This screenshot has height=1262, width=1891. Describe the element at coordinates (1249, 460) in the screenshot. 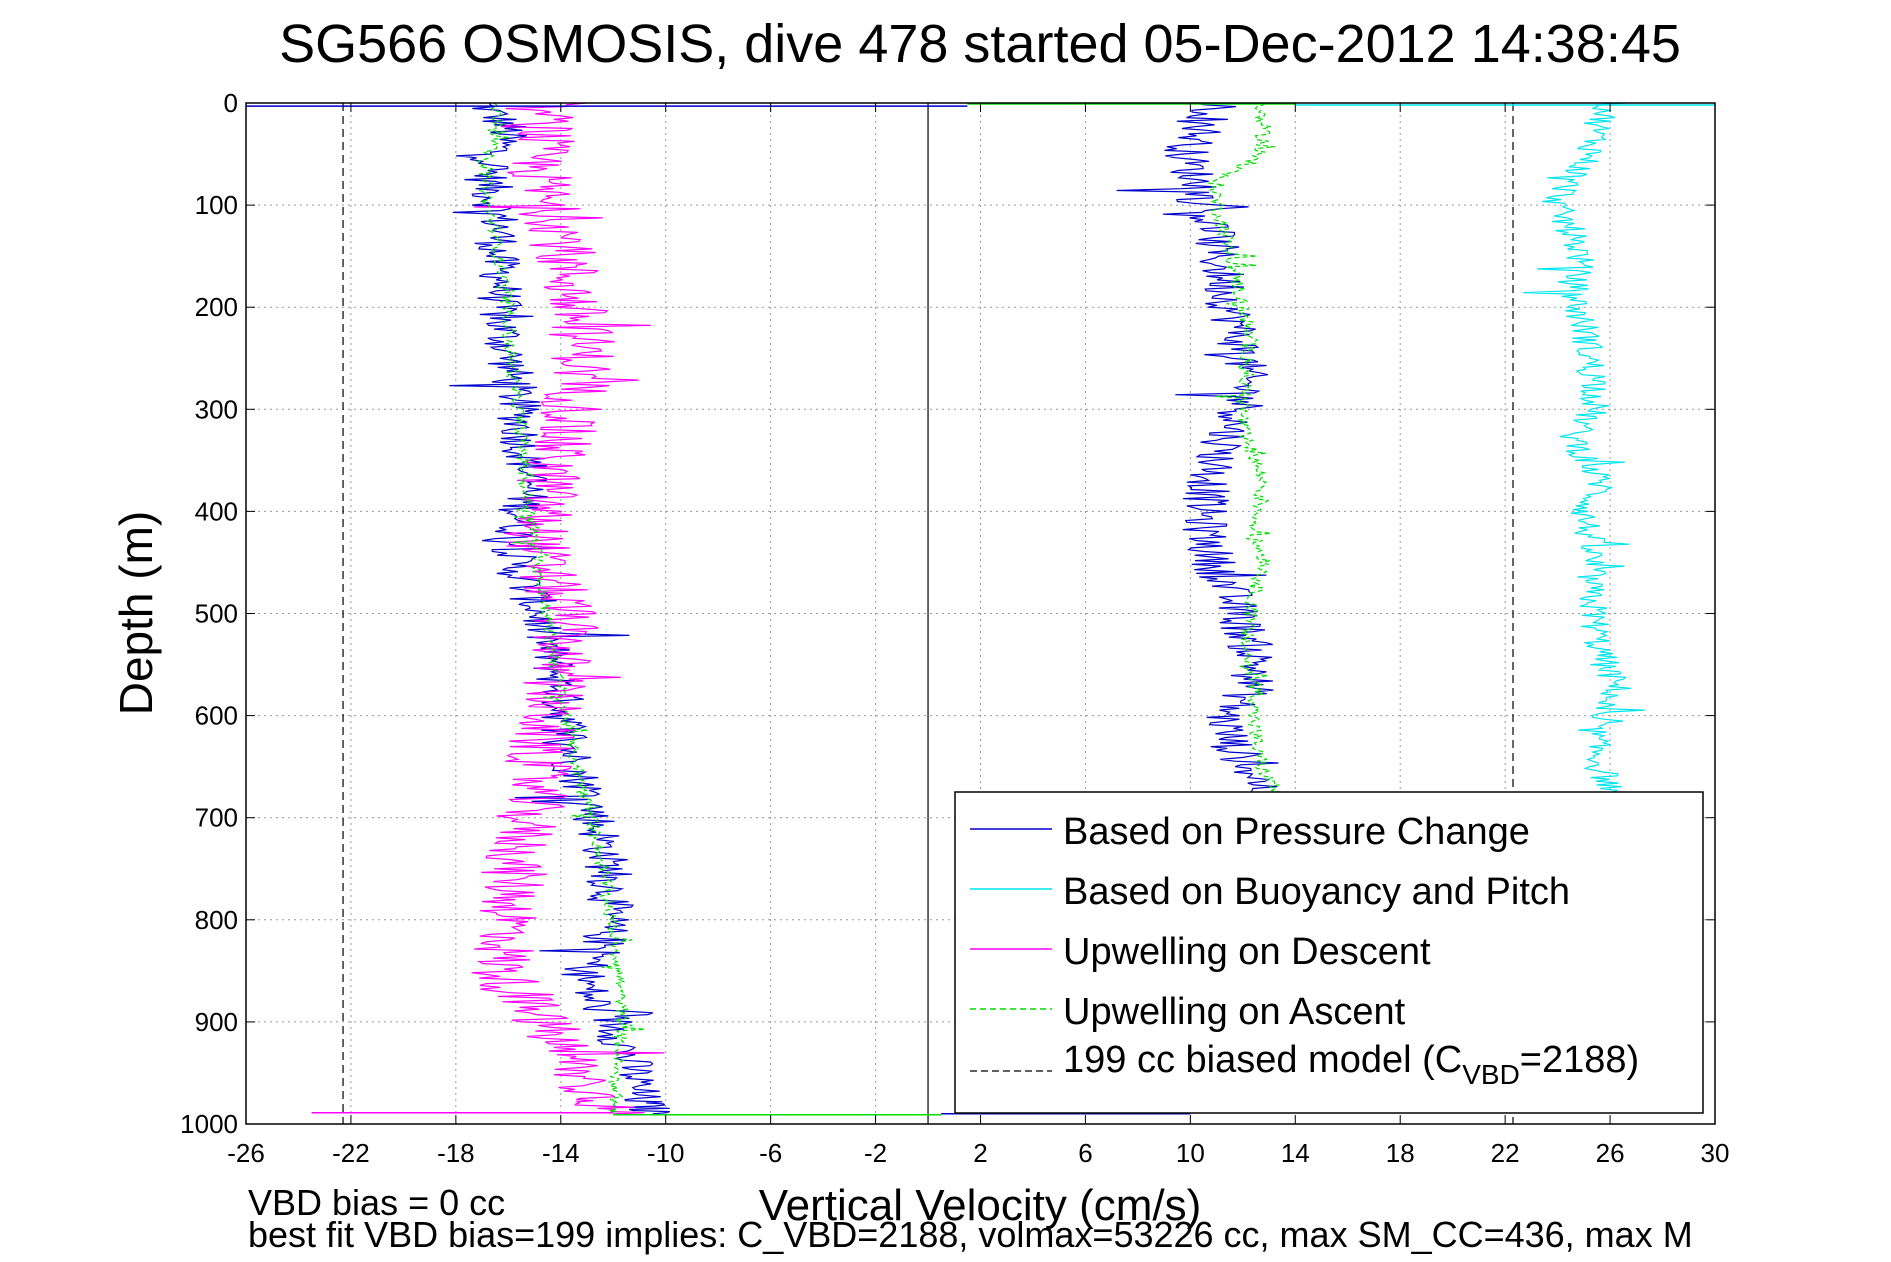

I see `series-upwelling_ascent_ascent_branch` at that location.